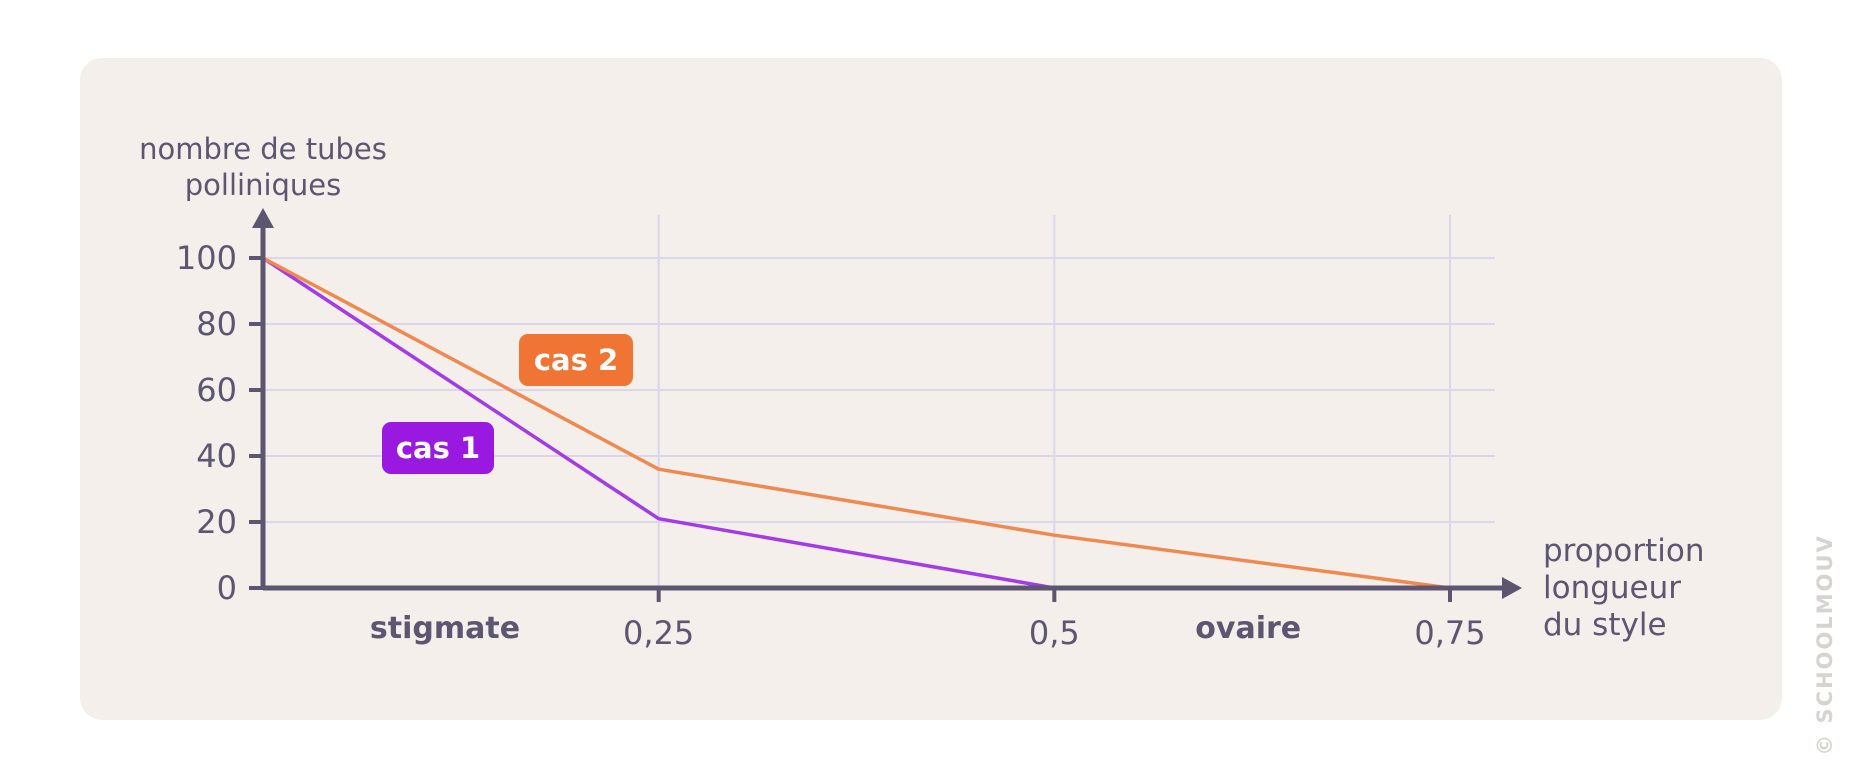 This screenshot has width=1862, height=780. I want to click on series-badge-cas-1: cas 1, so click(438, 448).